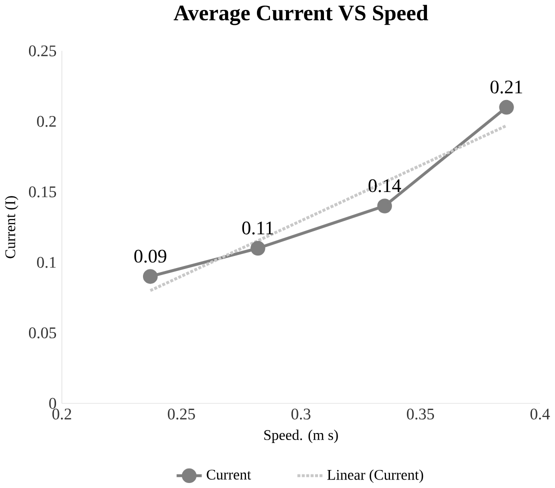 This screenshot has height=488, width=555. Describe the element at coordinates (301, 437) in the screenshot. I see `x-axis-title: Speed. (m s)` at that location.